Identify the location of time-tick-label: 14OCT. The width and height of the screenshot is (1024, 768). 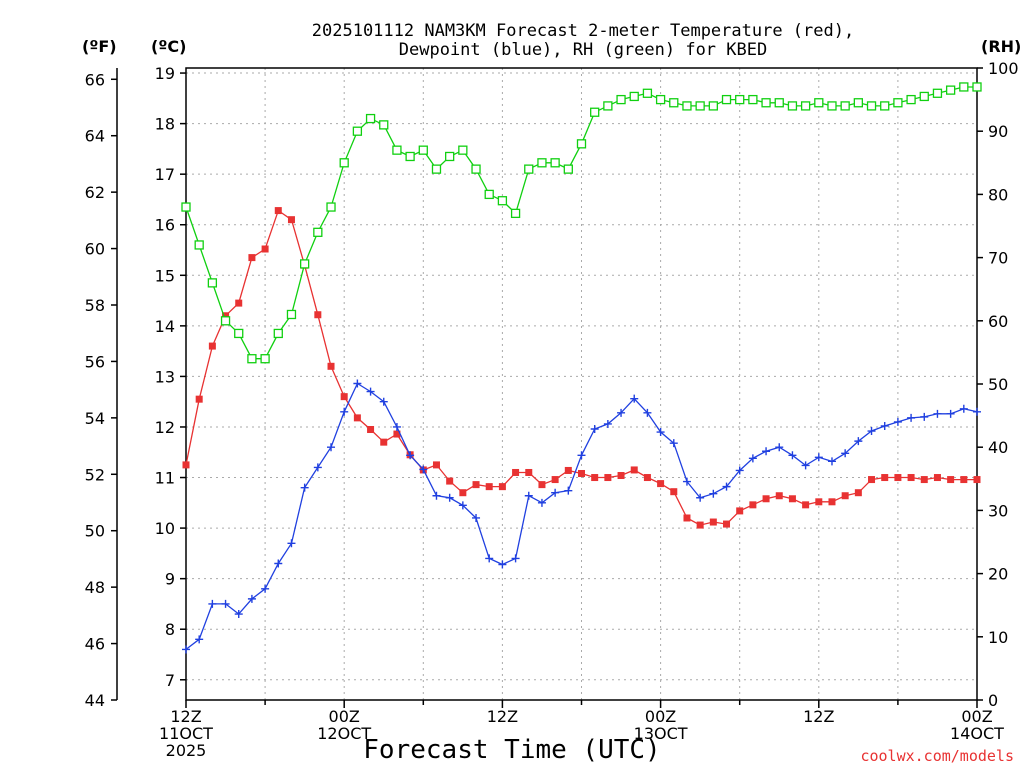
(977, 733).